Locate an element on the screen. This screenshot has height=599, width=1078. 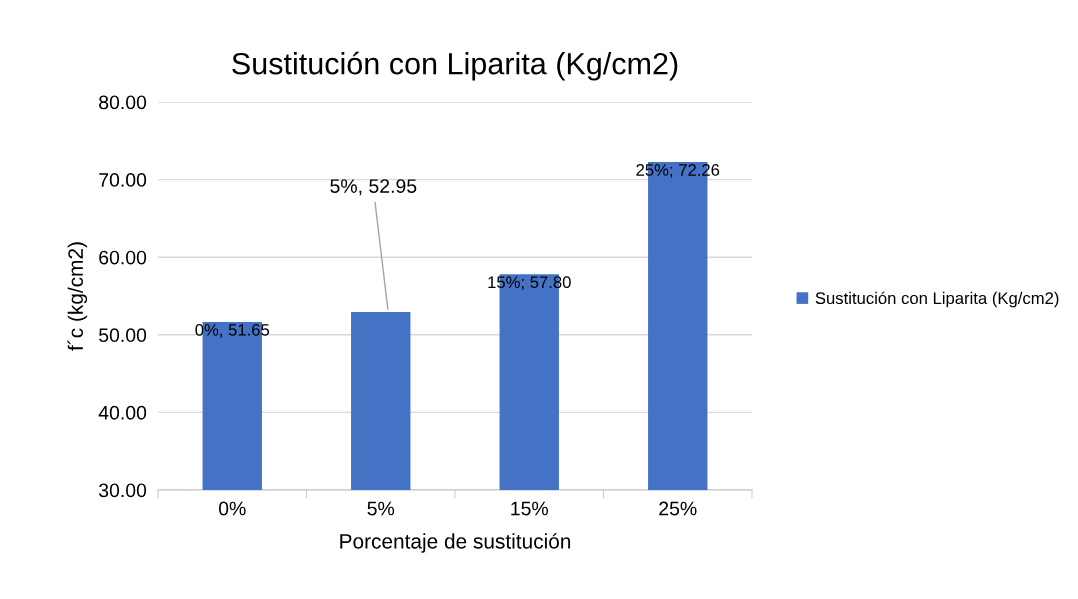
x-tick-label: 0% is located at coordinates (232, 508).